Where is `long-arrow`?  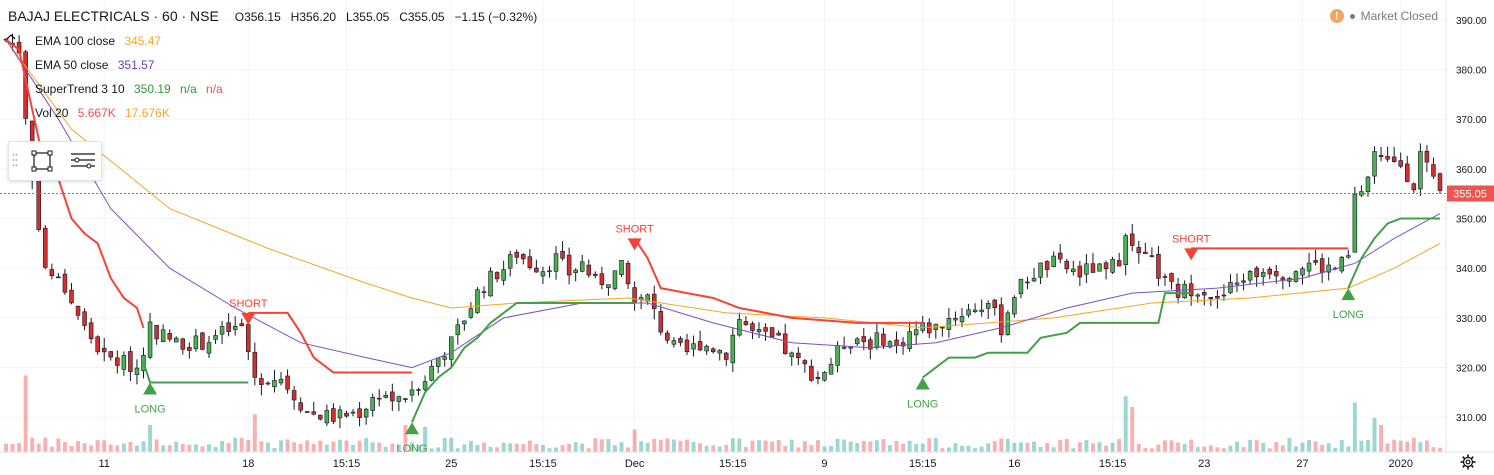 long-arrow is located at coordinates (411, 428).